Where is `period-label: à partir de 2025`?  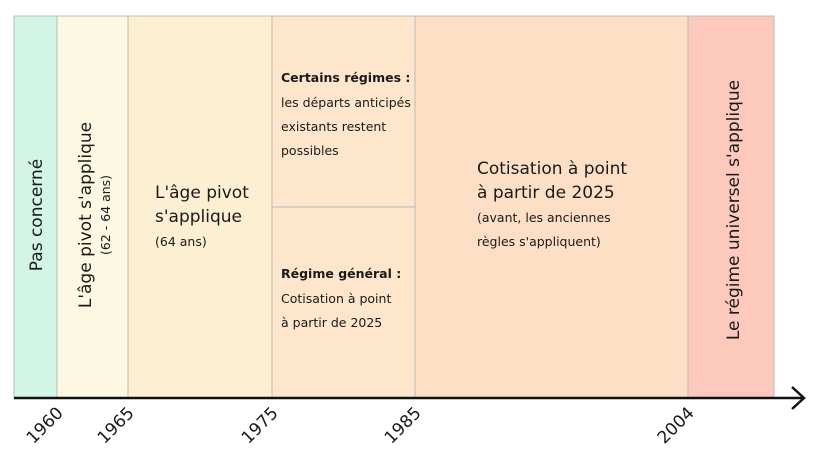
period-label: à partir de 2025 is located at coordinates (546, 193).